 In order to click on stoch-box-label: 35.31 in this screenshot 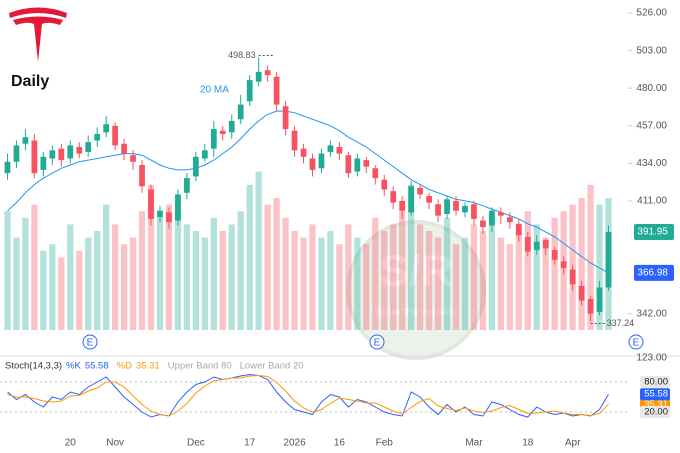, I will do `click(656, 404)`.